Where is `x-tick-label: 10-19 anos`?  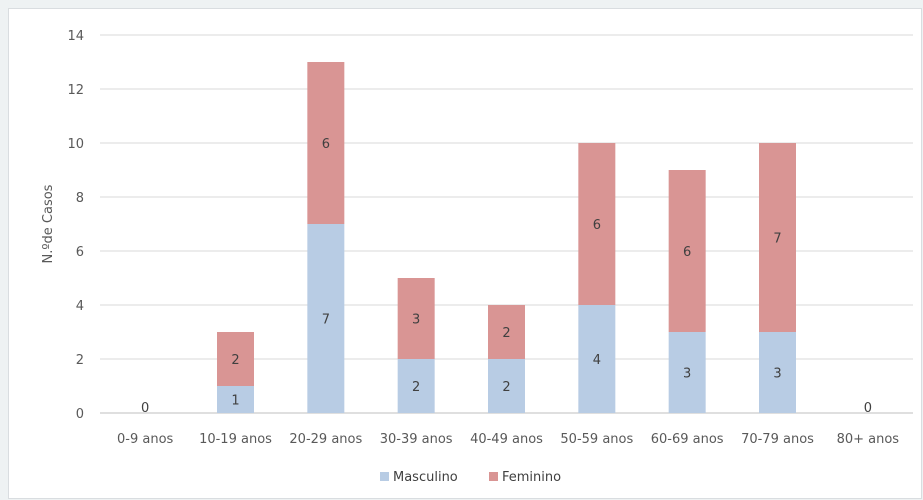
x-tick-label: 10-19 anos is located at coordinates (235, 439).